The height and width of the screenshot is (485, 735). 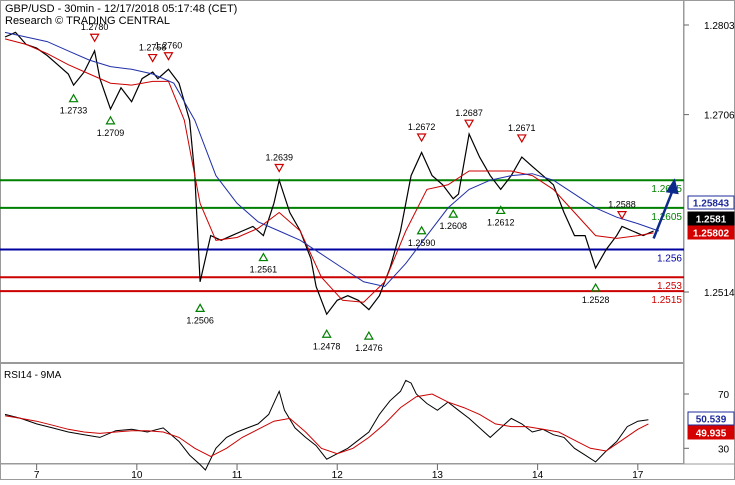 What do you see at coordinates (338, 475) in the screenshot?
I see `x-tick-label-12: 12` at bounding box center [338, 475].